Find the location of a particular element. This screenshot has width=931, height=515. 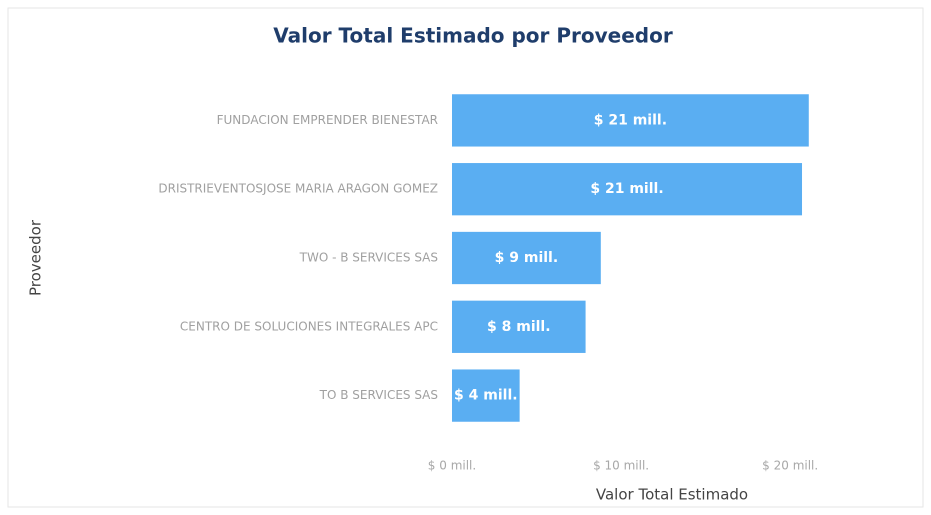

chart-title: Valor Total Estimado por Proveedor is located at coordinates (473, 36).